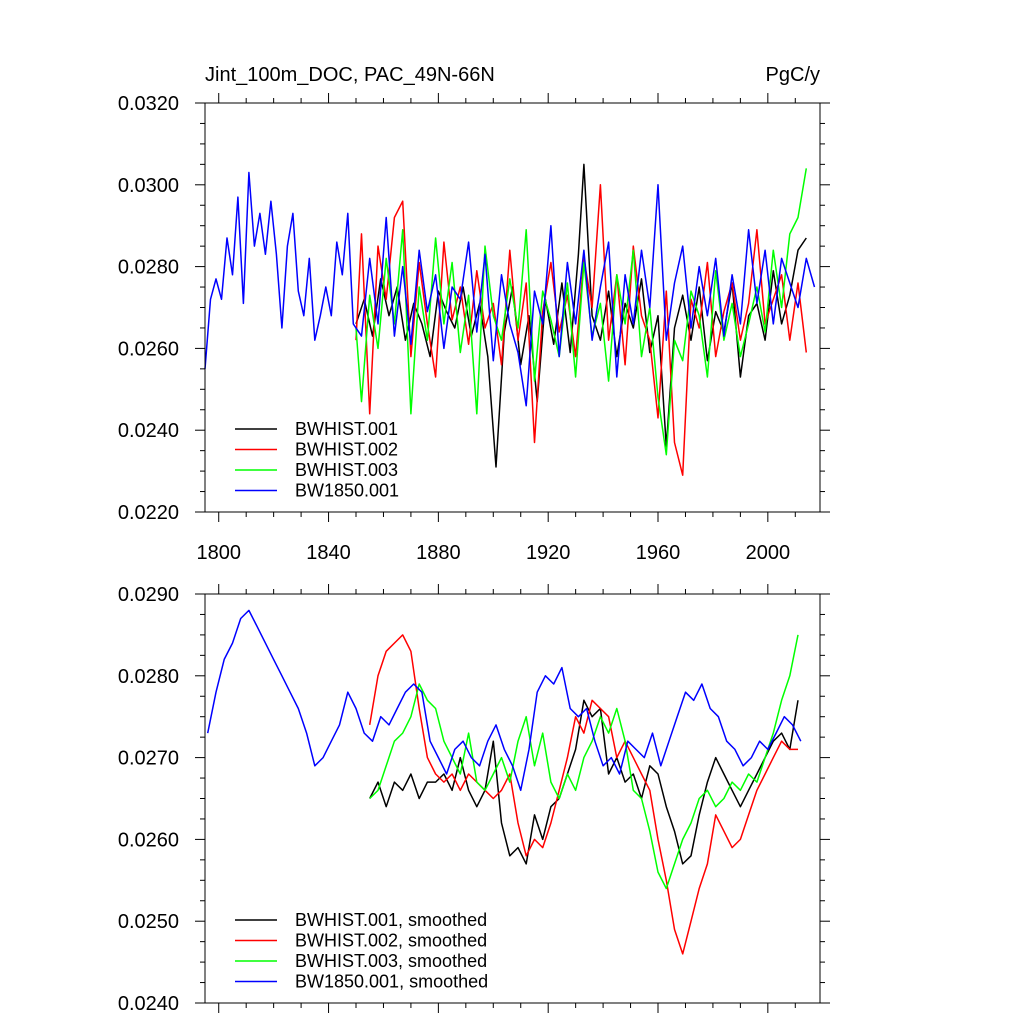 This screenshot has height=1029, width=1024. I want to click on x-tick-label: 1880, so click(438, 553).